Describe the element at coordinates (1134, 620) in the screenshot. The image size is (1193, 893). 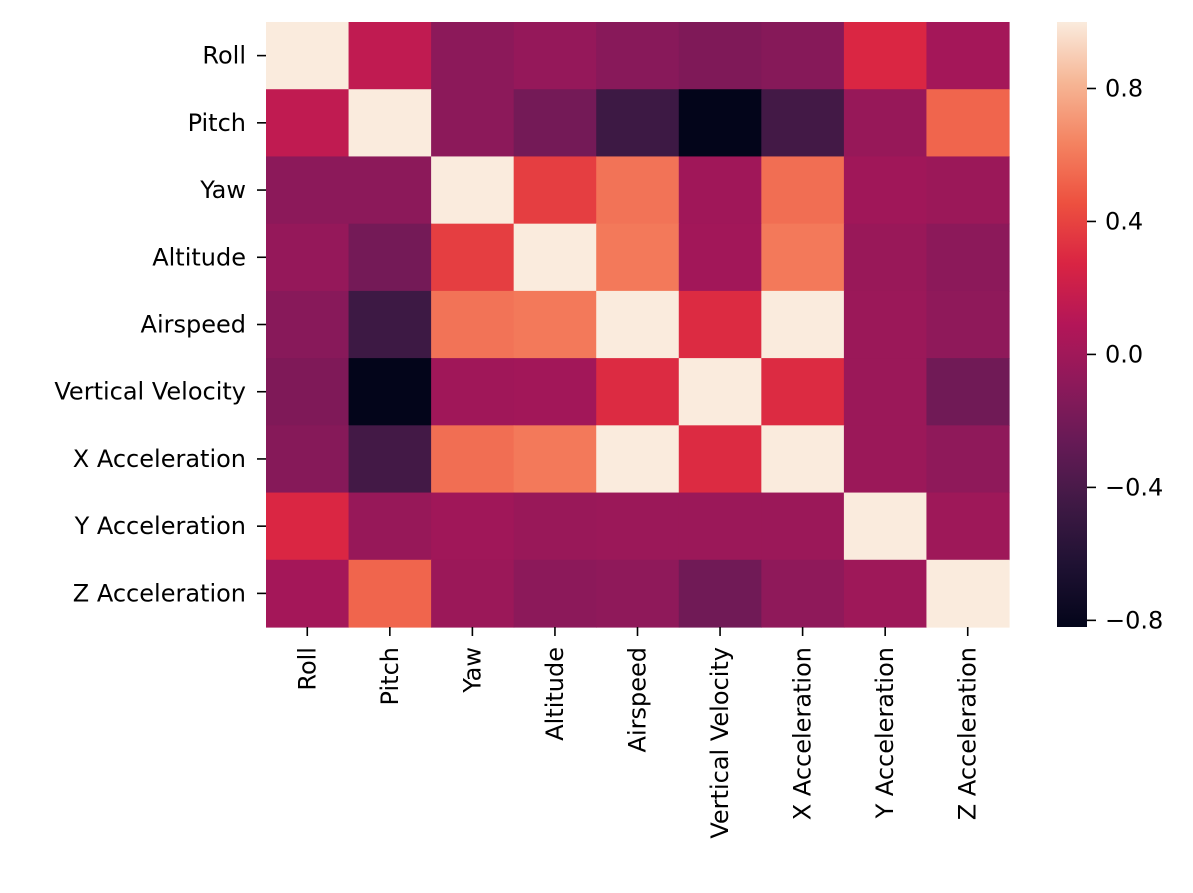
I see `colorbar-tick-label: −0.8` at that location.